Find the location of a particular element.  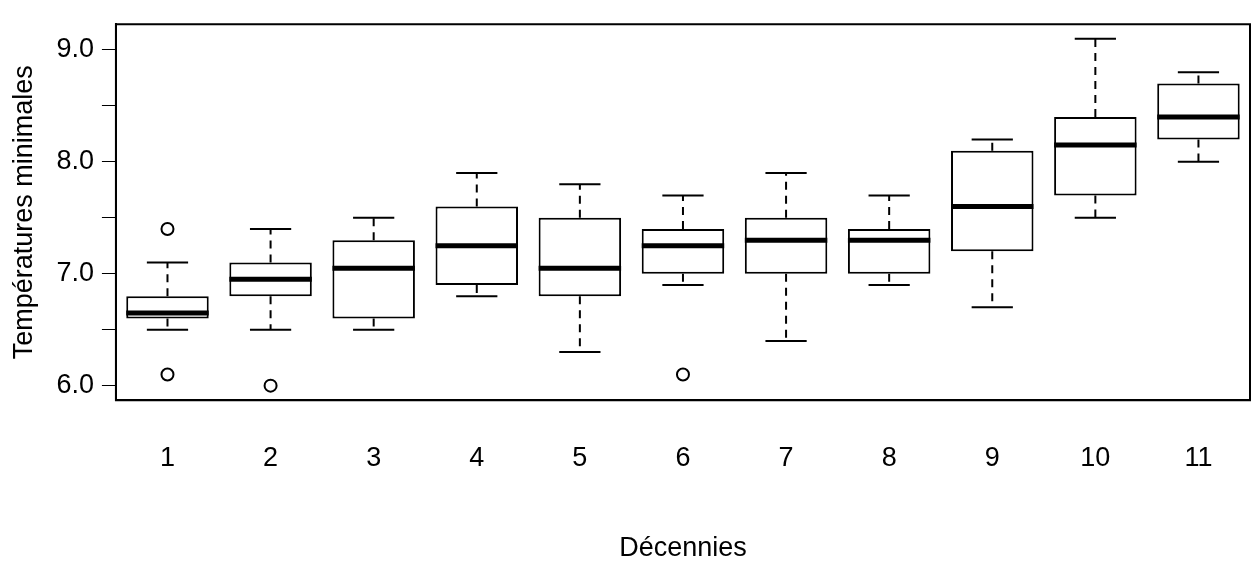

x-tick-label: 1 is located at coordinates (167, 456).